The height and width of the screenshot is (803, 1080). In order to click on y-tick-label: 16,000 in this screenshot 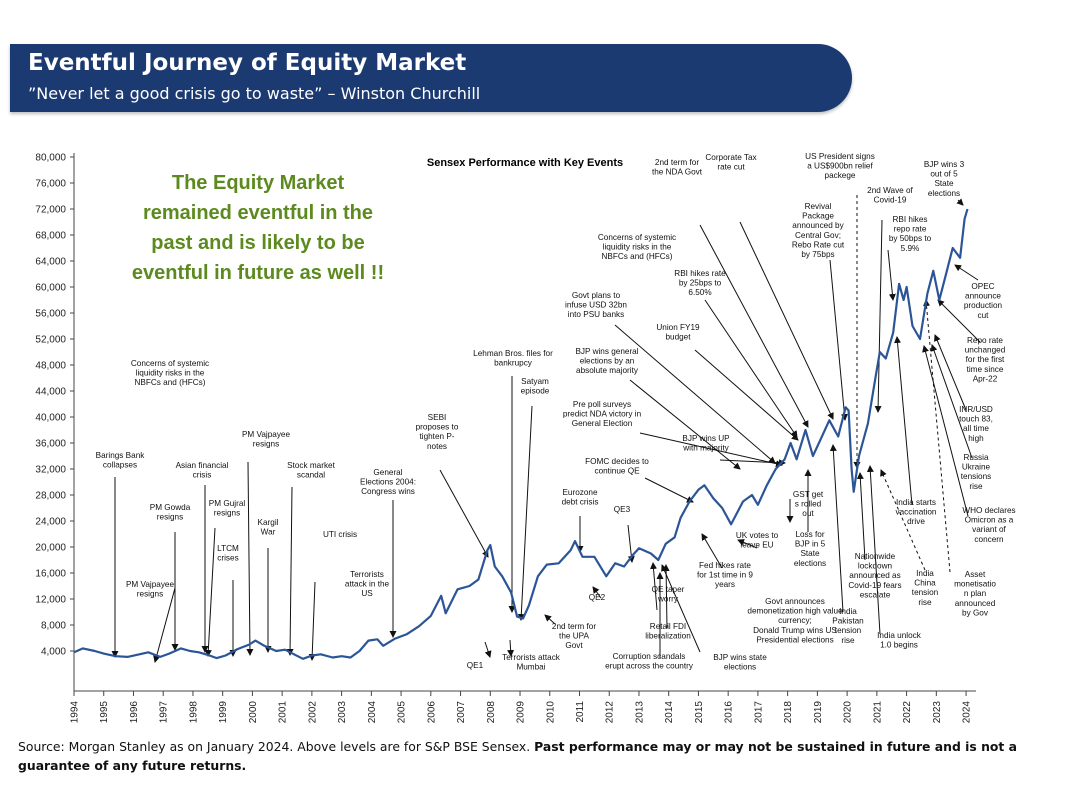, I will do `click(50, 574)`.